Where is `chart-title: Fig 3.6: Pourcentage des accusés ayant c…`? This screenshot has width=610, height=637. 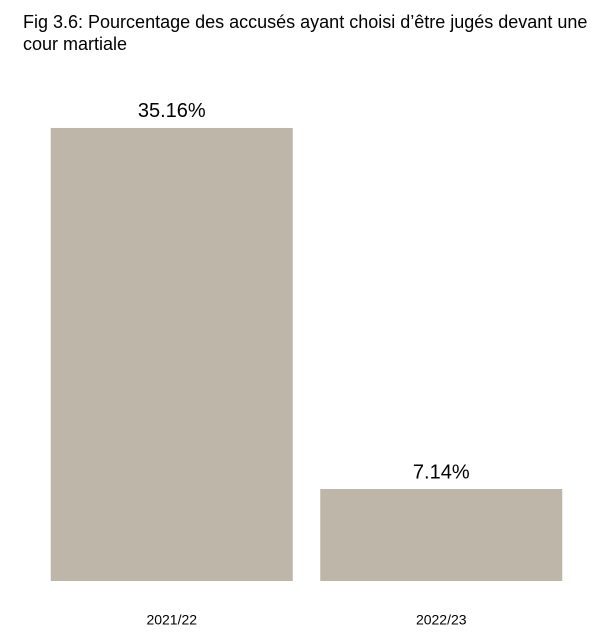
chart-title: Fig 3.6: Pourcentage des accusés ayant c… is located at coordinates (305, 33).